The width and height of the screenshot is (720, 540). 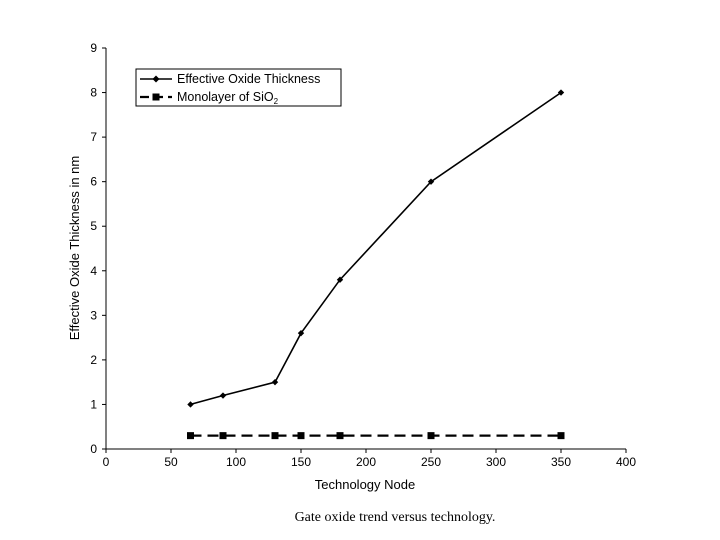 What do you see at coordinates (93, 48) in the screenshot?
I see `y-tick-label: 9` at bounding box center [93, 48].